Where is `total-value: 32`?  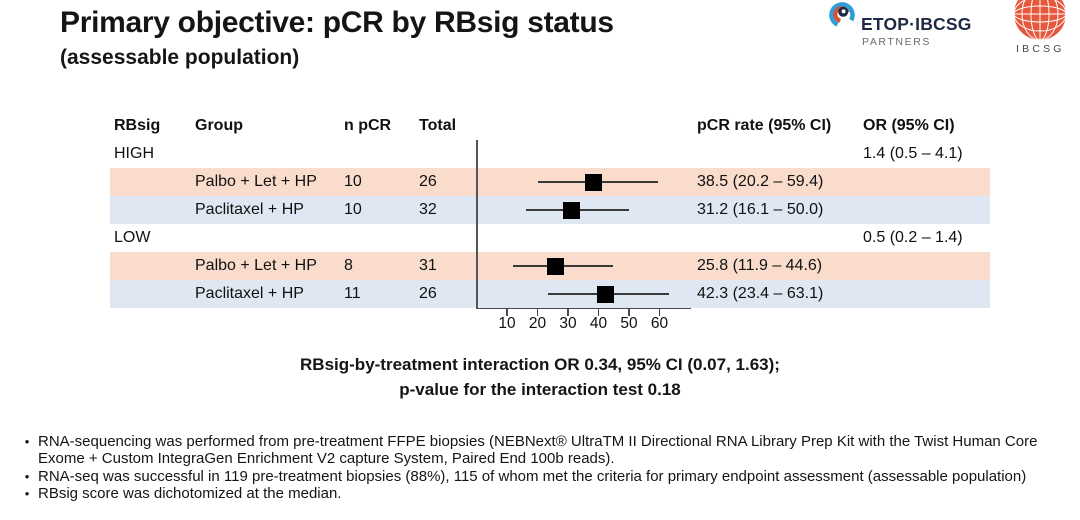 total-value: 32 is located at coordinates (428, 209).